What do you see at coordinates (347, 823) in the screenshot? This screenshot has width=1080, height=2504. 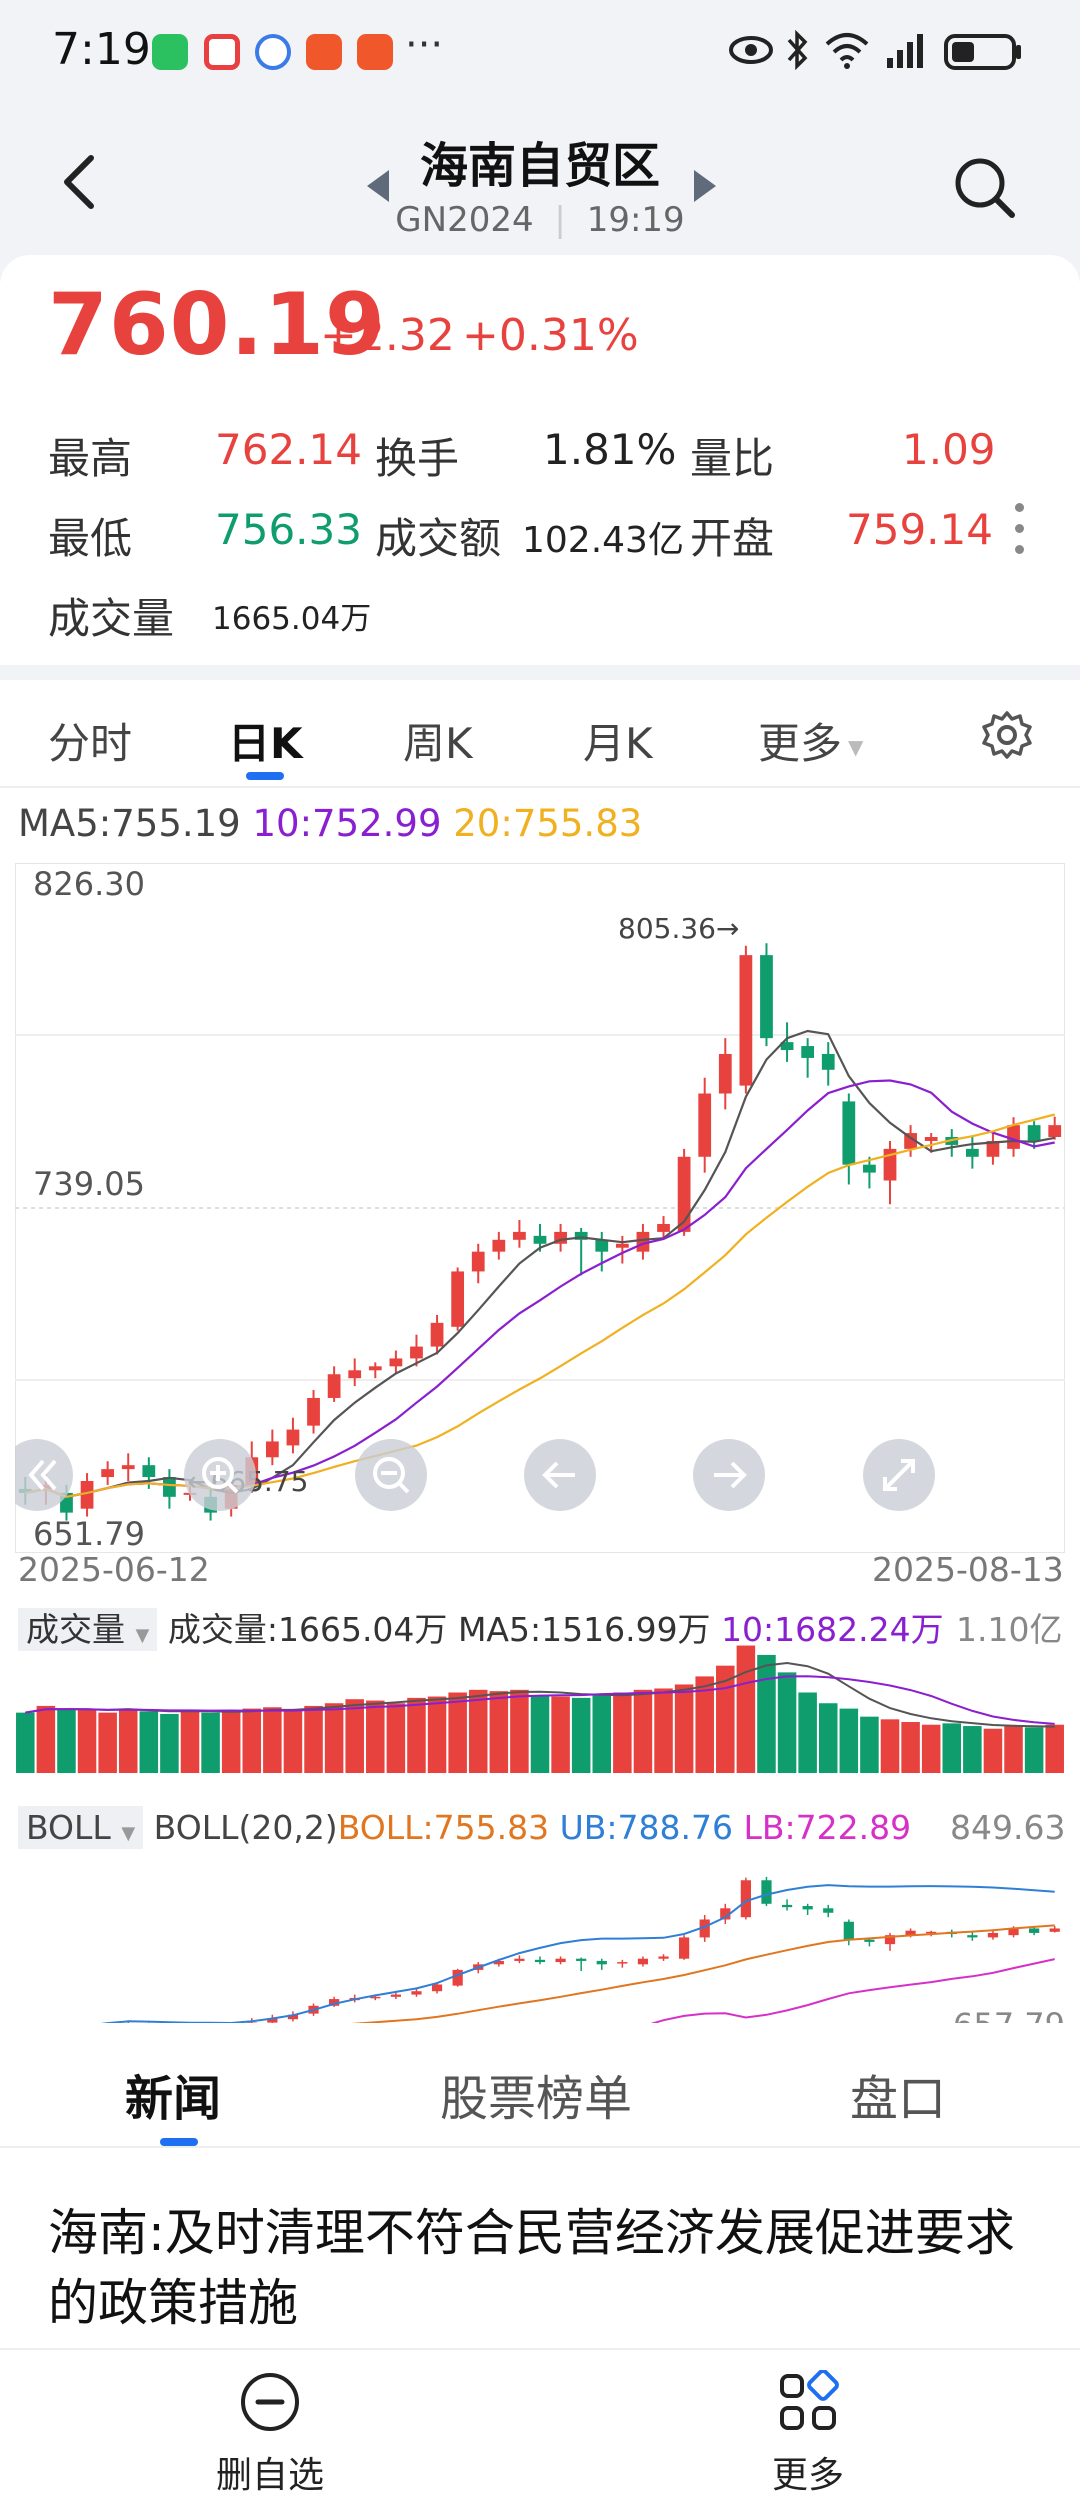 I see `ma10-legend: 10:752.99` at bounding box center [347, 823].